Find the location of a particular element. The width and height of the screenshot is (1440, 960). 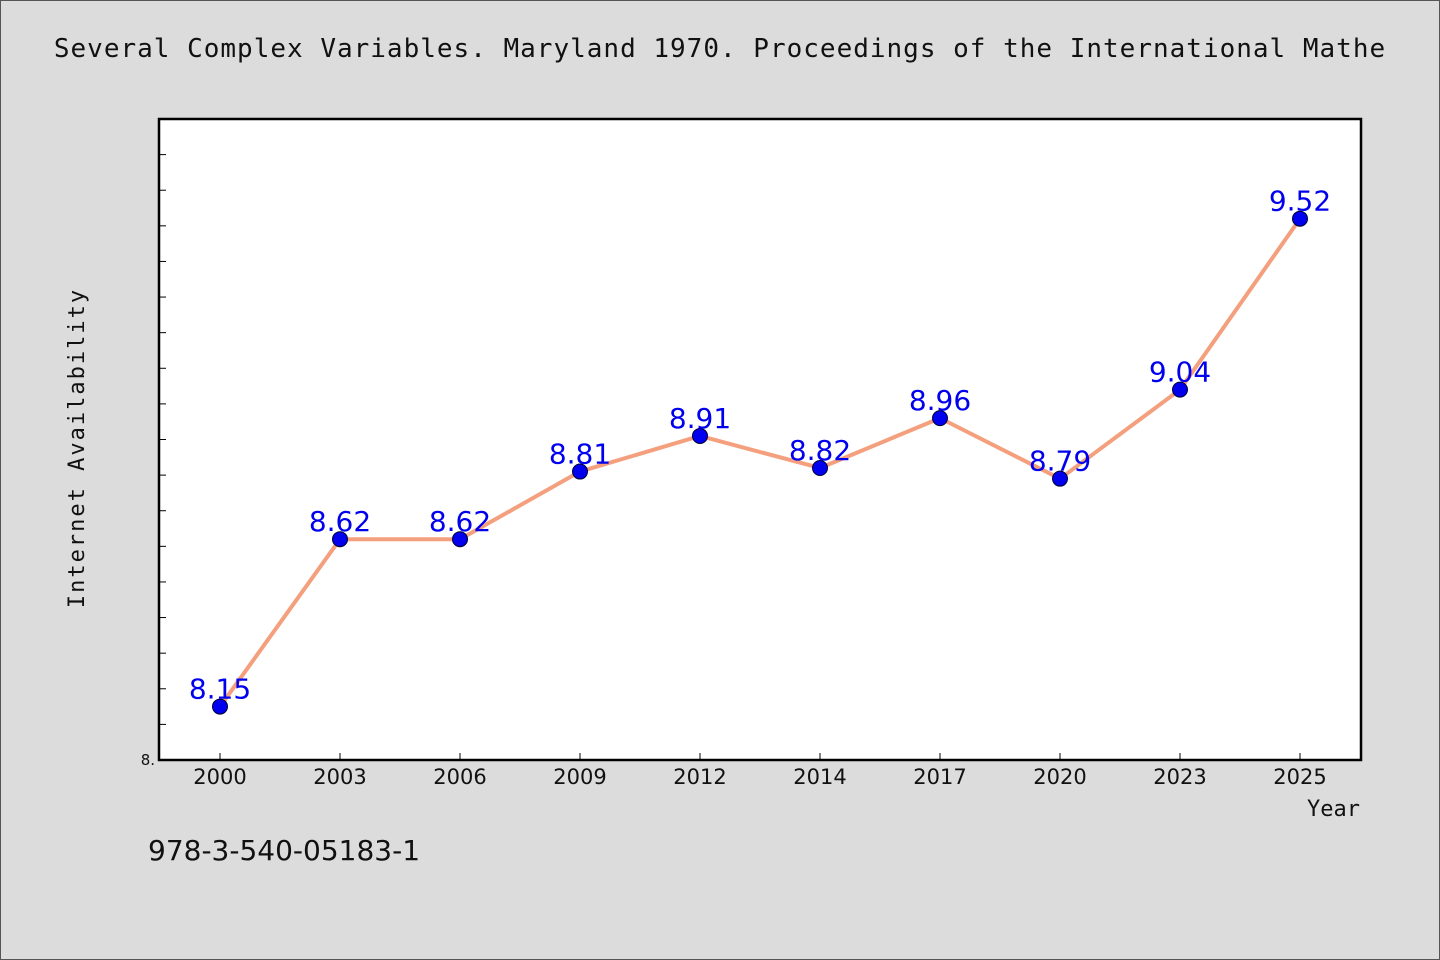

data-label: 8.15 is located at coordinates (220, 689).